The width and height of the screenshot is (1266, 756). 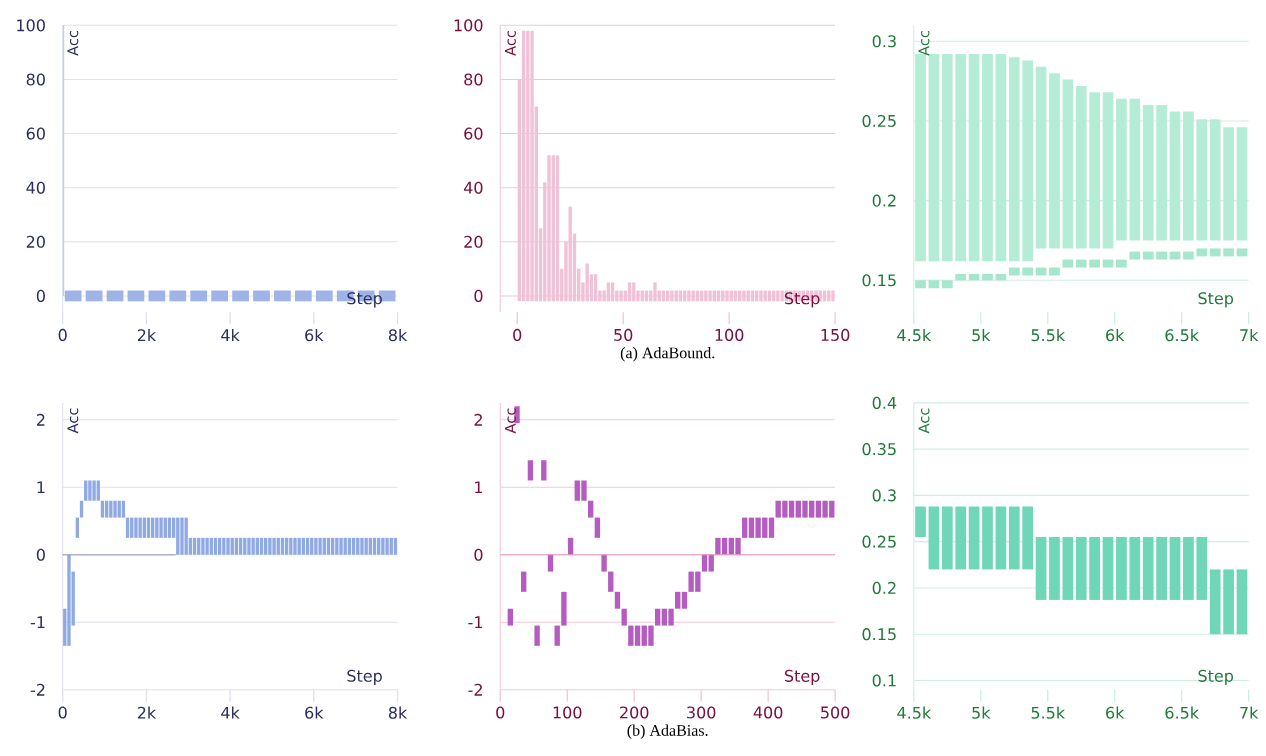 What do you see at coordinates (479, 487) in the screenshot?
I see `y-tick-label: 1` at bounding box center [479, 487].